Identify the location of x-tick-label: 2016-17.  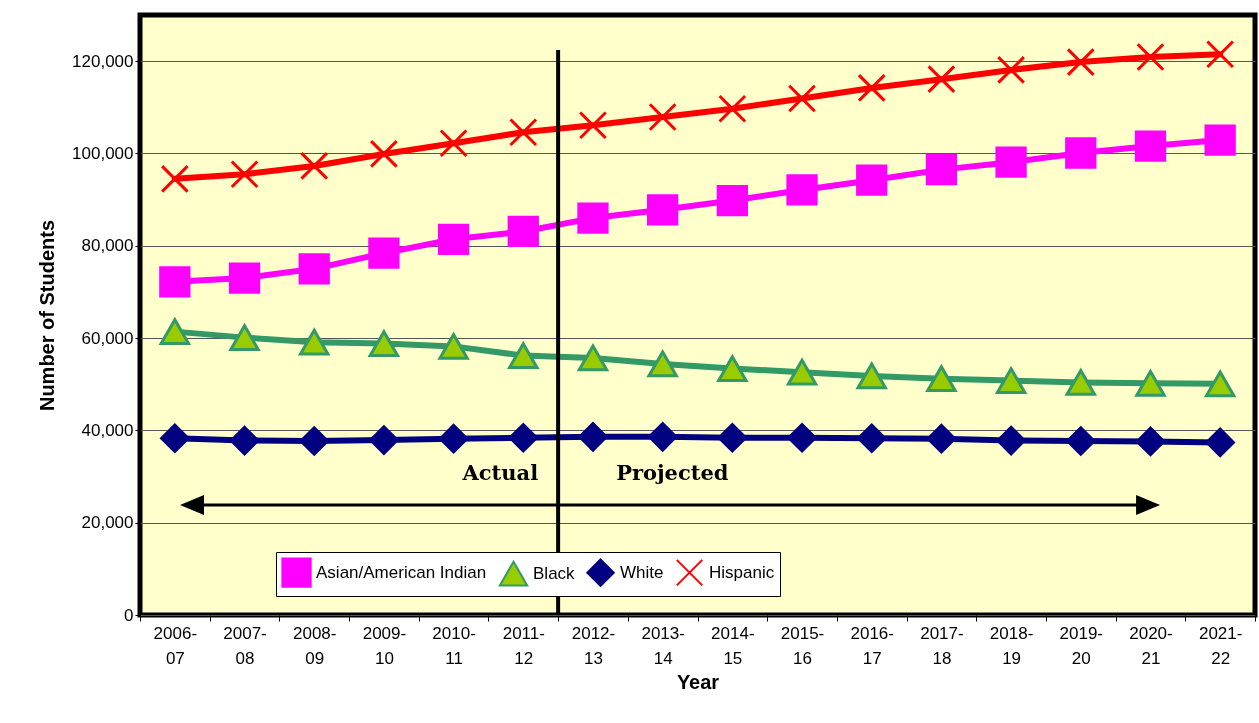
(872, 645).